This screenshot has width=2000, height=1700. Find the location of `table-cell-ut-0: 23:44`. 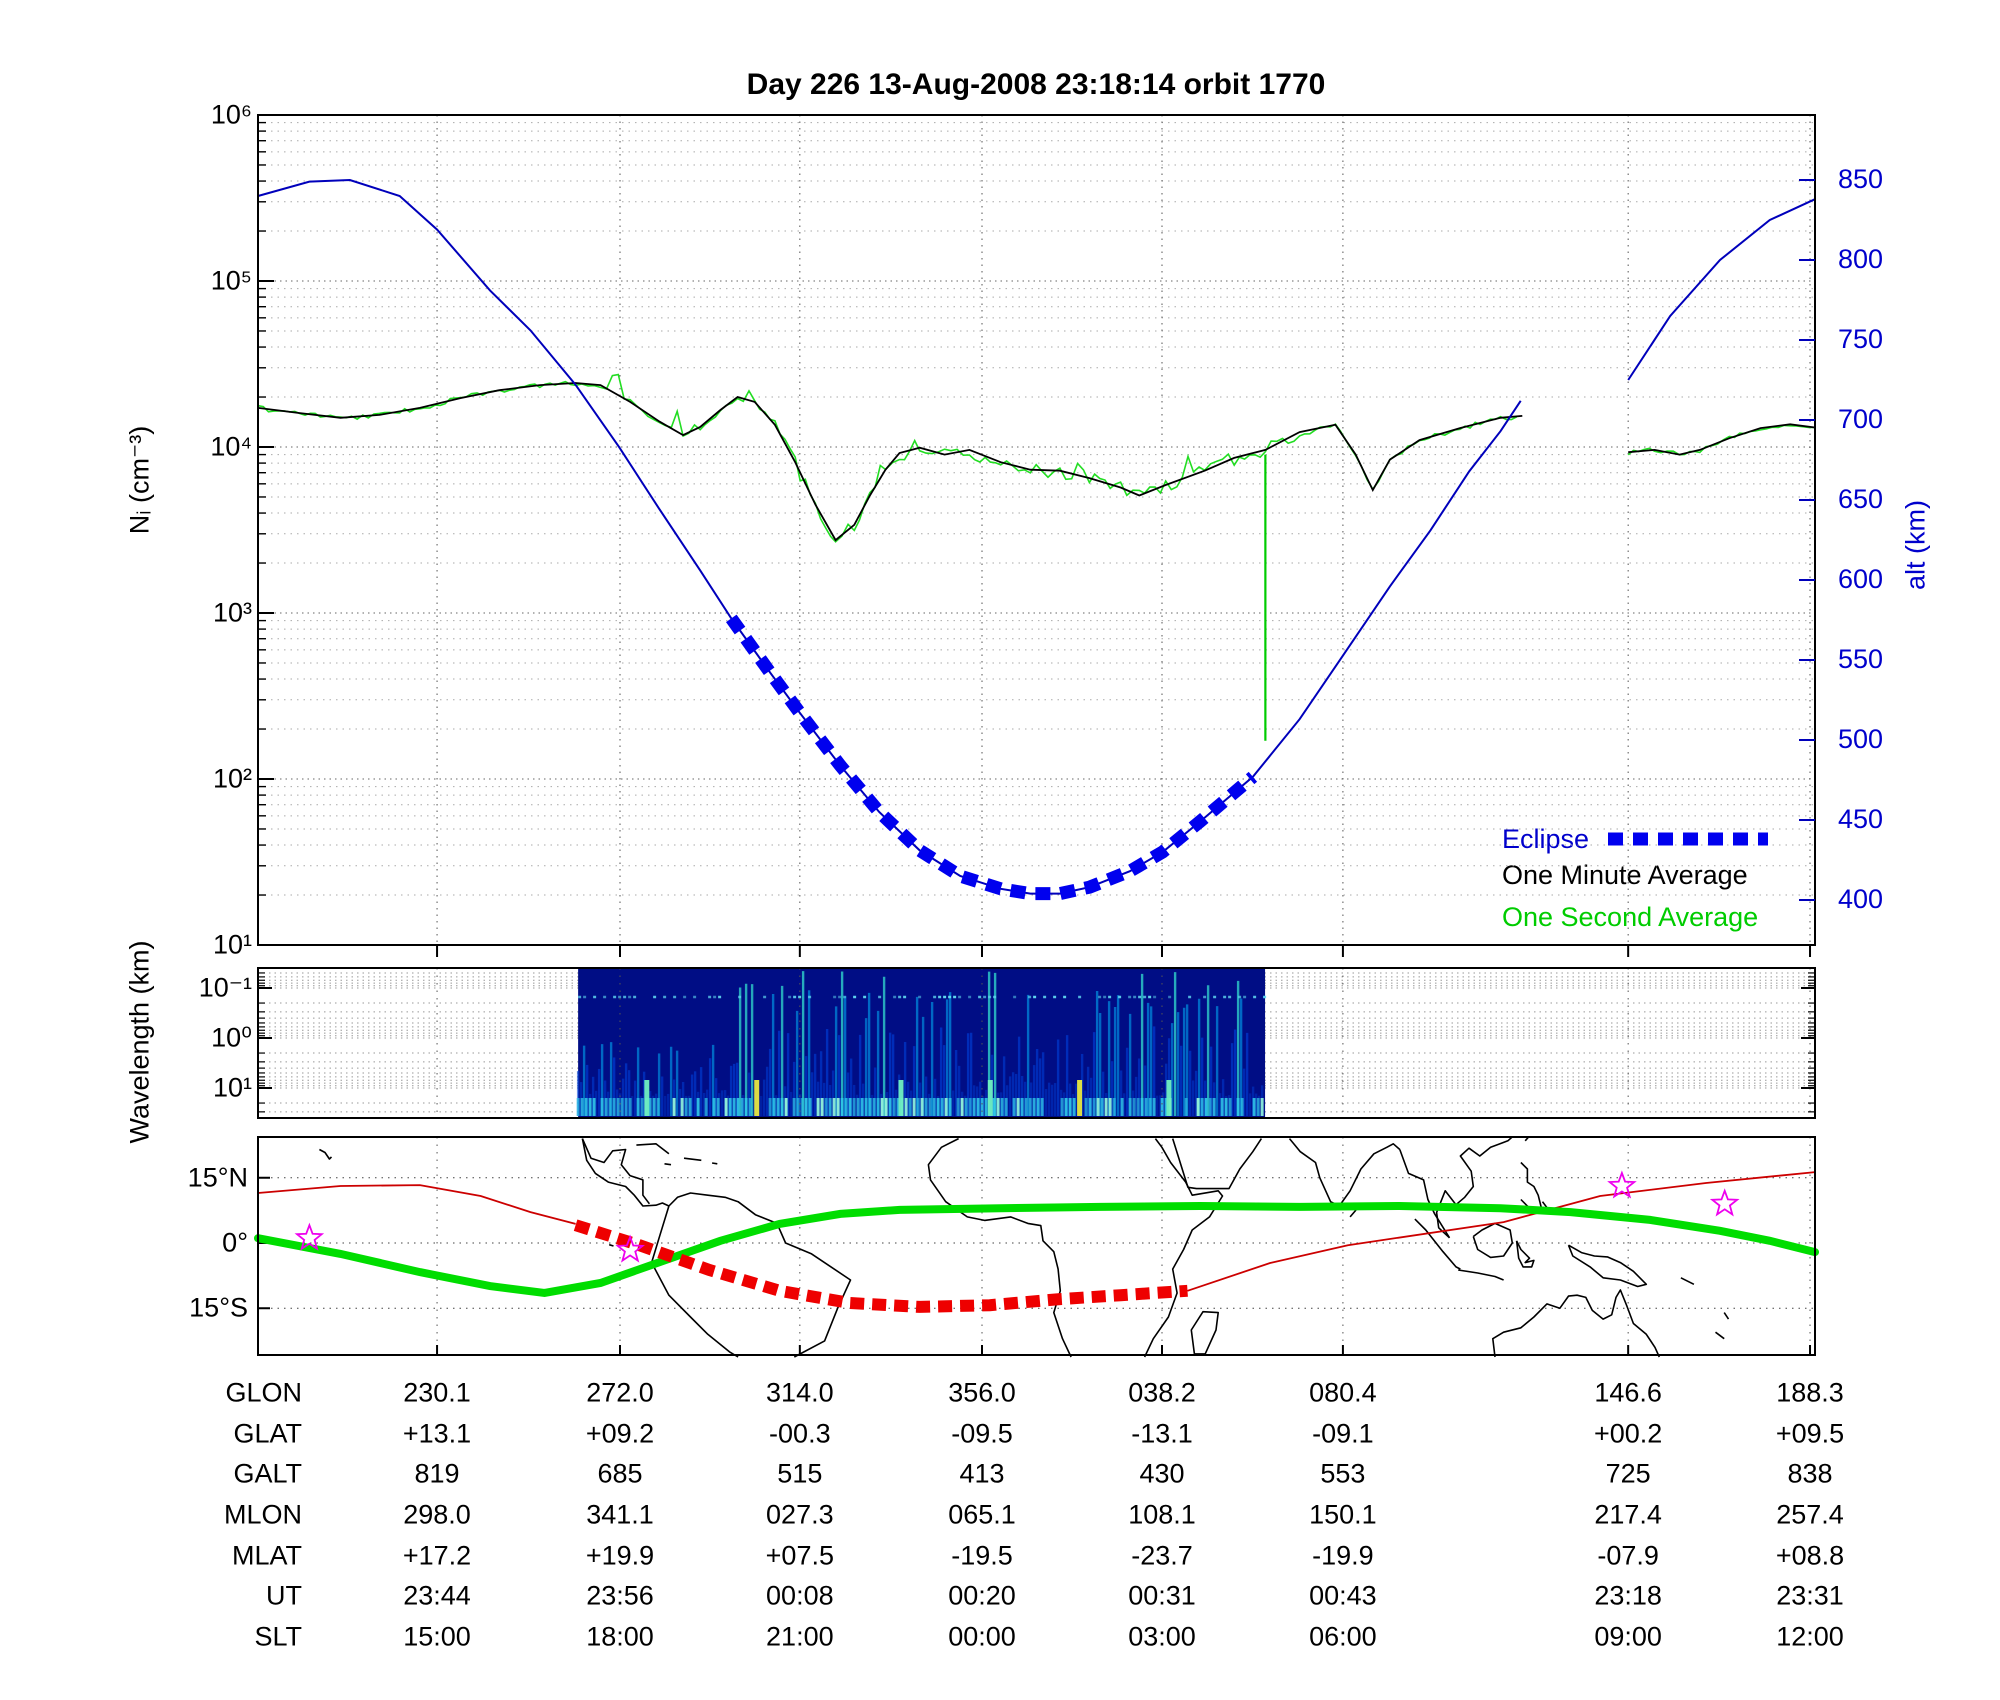

table-cell-ut-0: 23:44 is located at coordinates (437, 1595).